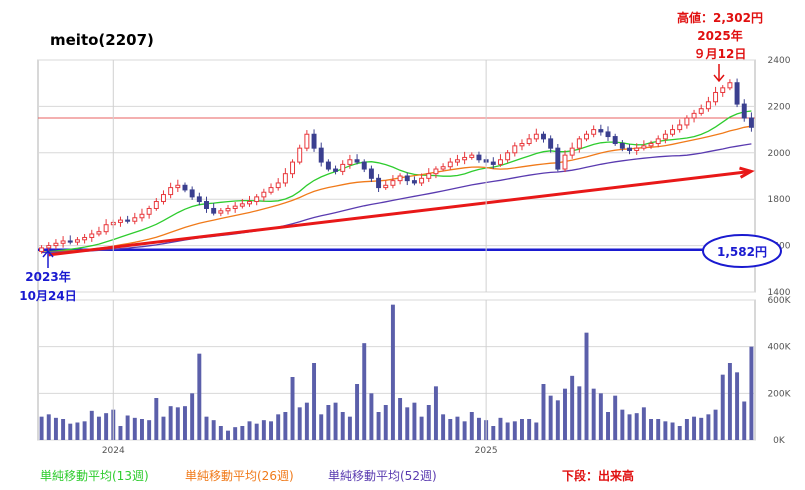  I want to click on volume-tick-label: 400K, so click(779, 348).